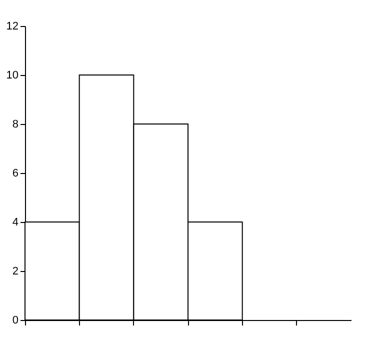 This screenshot has height=345, width=381. What do you see at coordinates (12, 26) in the screenshot?
I see `y-tick-label: 12` at bounding box center [12, 26].